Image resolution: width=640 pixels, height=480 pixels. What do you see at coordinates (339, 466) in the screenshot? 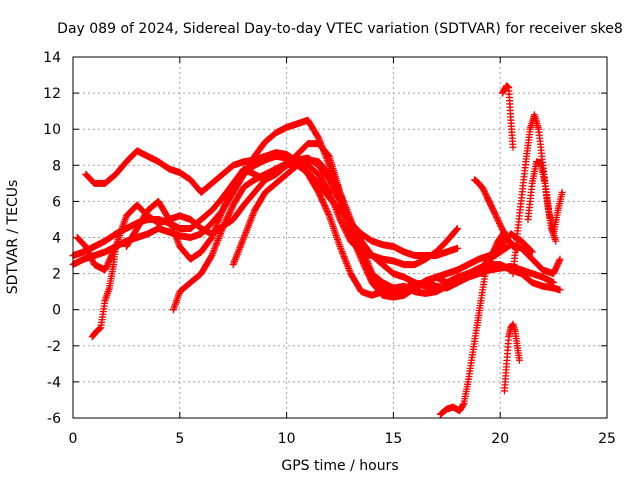
I see `x-axis-label: GPS time / hours` at bounding box center [339, 466].